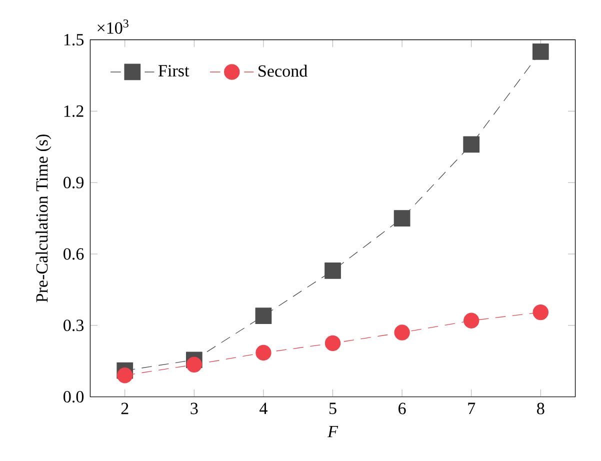 This screenshot has width=601, height=461. I want to click on x-tick-label: 8, so click(540, 408).